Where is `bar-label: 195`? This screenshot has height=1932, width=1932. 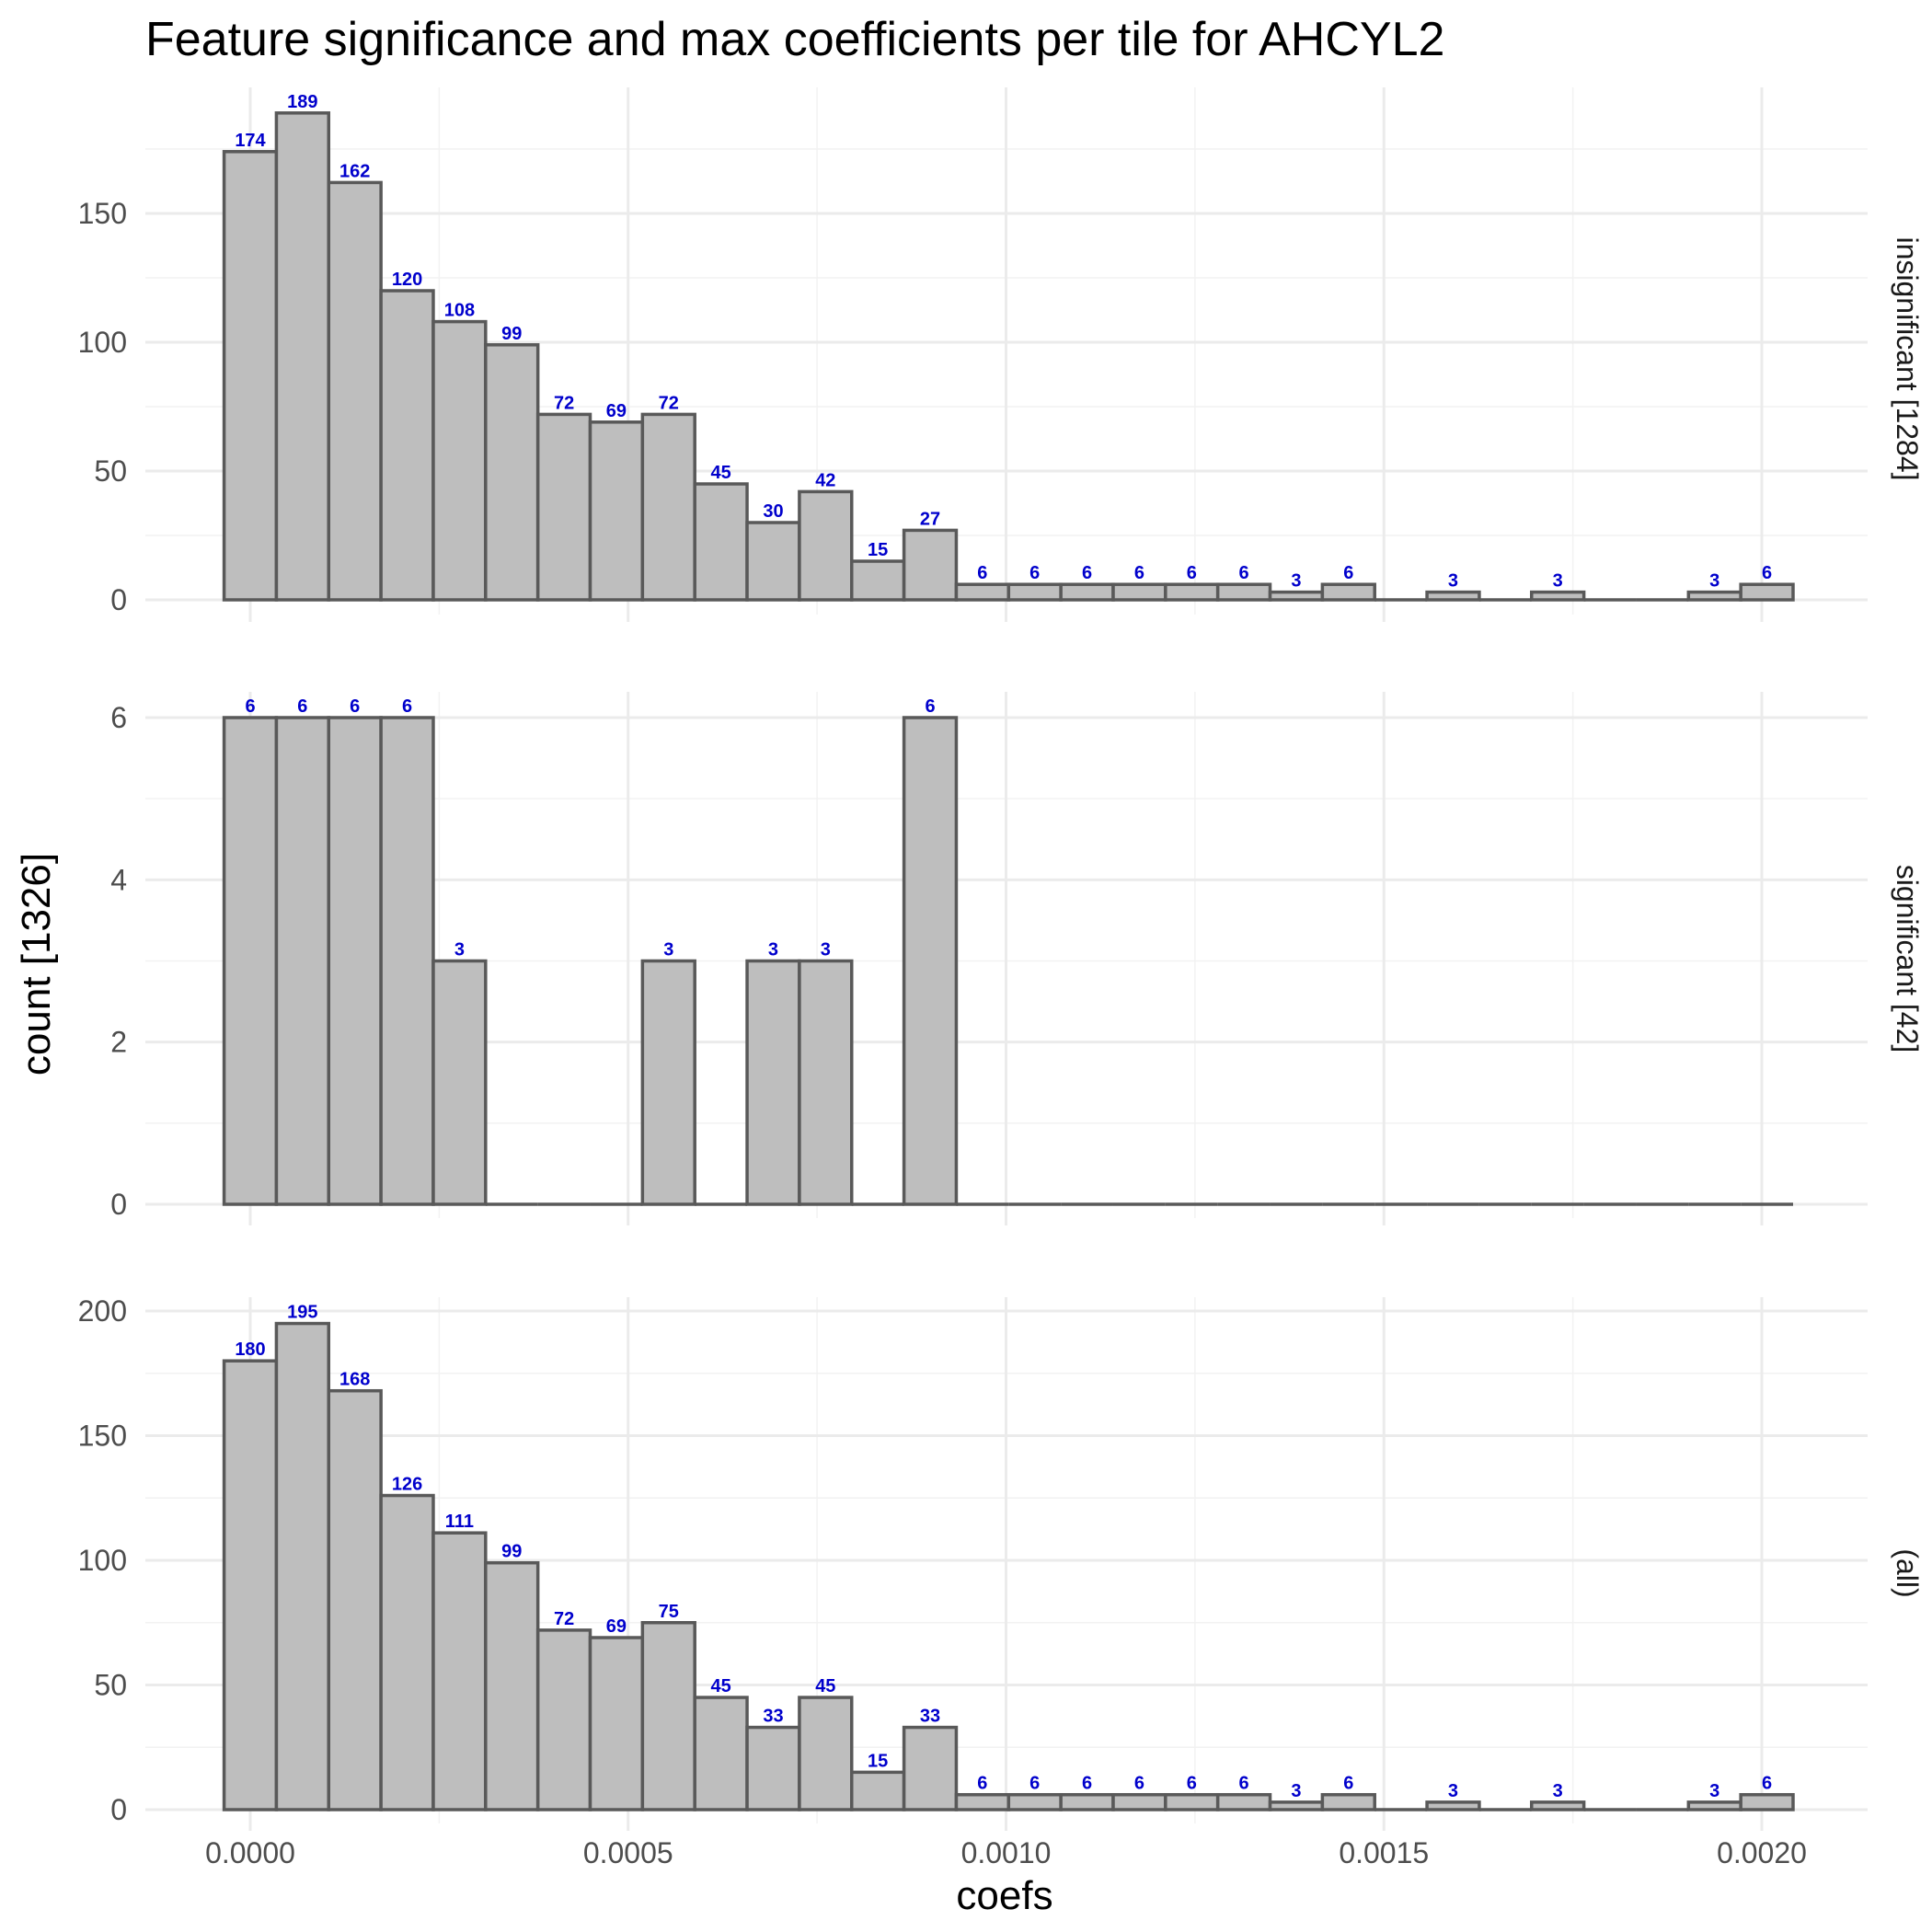 bar-label: 195 is located at coordinates (302, 1313).